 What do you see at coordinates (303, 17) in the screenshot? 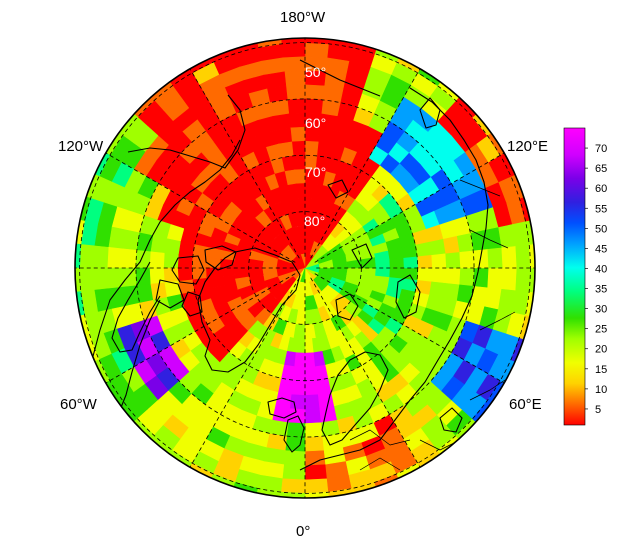
I see `lon-label-180w: 180°W` at bounding box center [303, 17].